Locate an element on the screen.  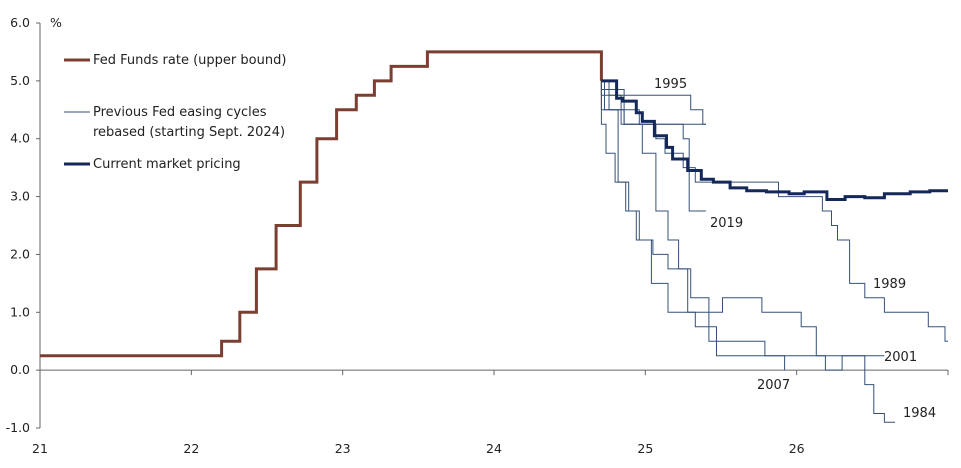
legend-label-fed-funds: Fed Funds rate (upper bound) is located at coordinates (189, 60).